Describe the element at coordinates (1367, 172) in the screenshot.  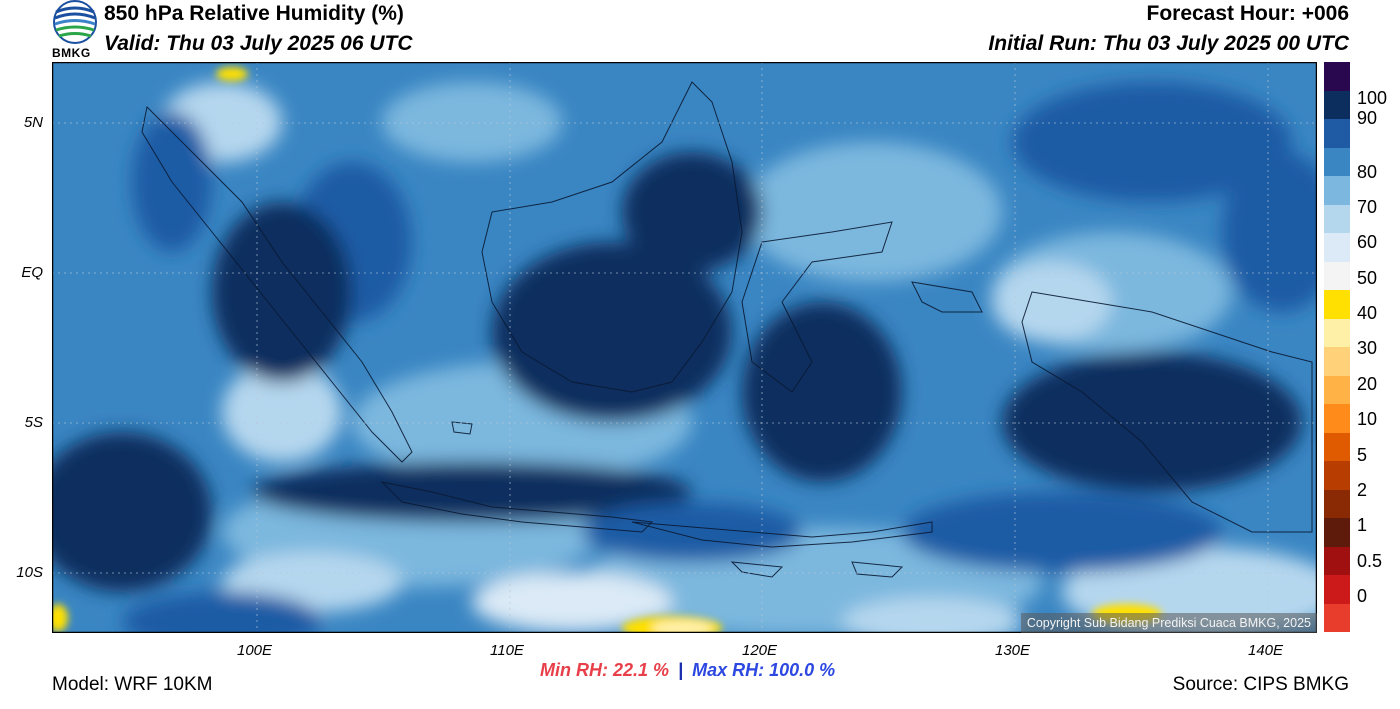
I see `colorbar-label-80: 80` at that location.